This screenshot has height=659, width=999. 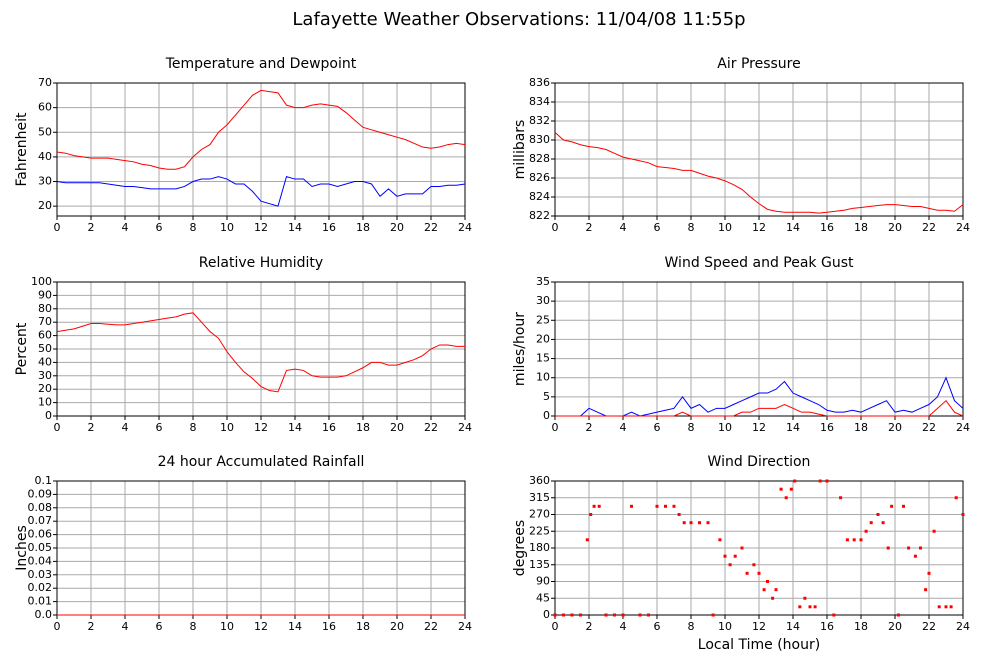 What do you see at coordinates (45, 375) in the screenshot?
I see `y-tick-label: 30` at bounding box center [45, 375].